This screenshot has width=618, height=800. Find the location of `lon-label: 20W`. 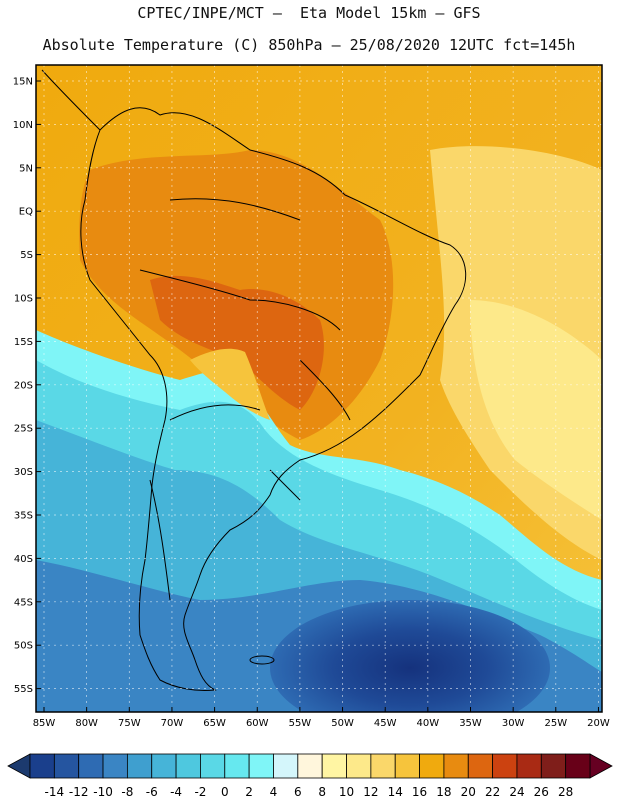

lon-label: 20W is located at coordinates (598, 723).